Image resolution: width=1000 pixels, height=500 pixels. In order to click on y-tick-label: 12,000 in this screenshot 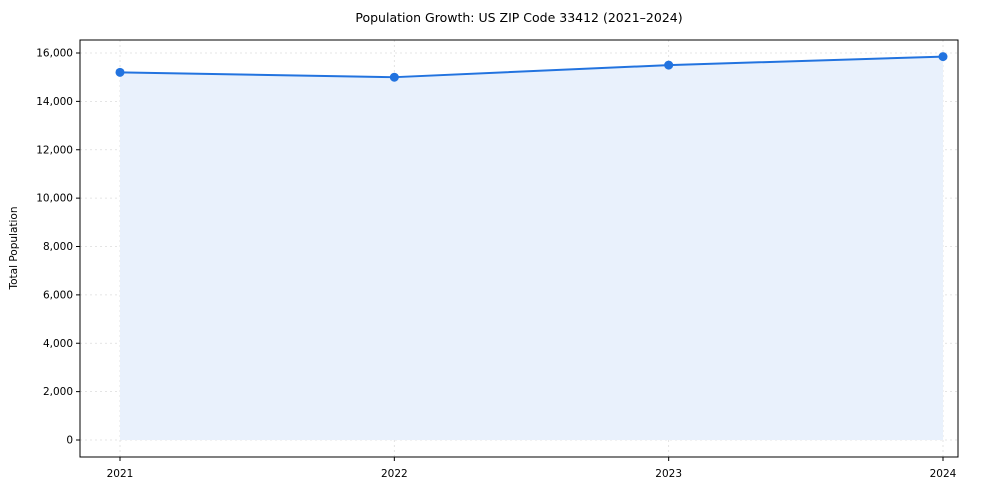, I will do `click(54, 150)`.